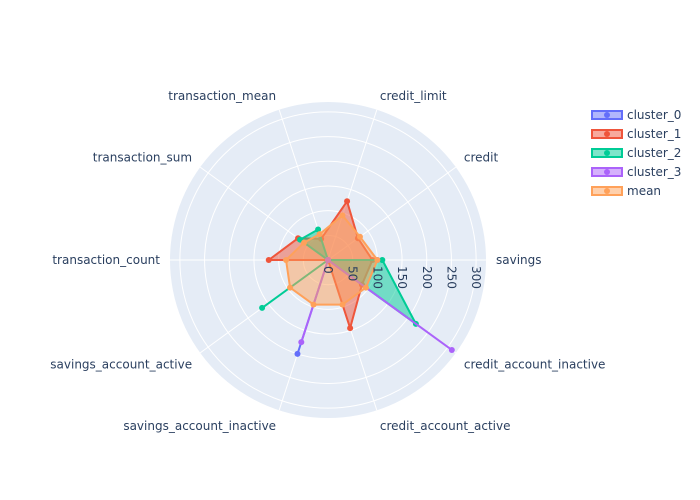  Describe the element at coordinates (121, 365) in the screenshot. I see `angular-label-savings_account_active: savings_account_active` at that location.